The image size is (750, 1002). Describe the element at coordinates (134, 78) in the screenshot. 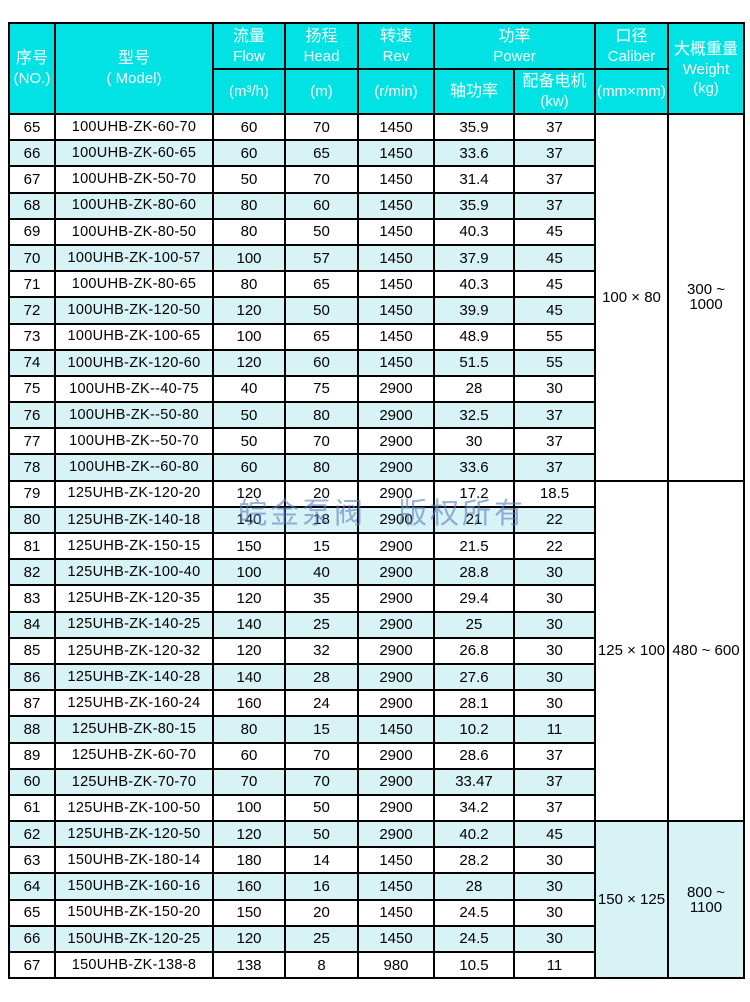

I see `header-model-en: ( Model)` at that location.